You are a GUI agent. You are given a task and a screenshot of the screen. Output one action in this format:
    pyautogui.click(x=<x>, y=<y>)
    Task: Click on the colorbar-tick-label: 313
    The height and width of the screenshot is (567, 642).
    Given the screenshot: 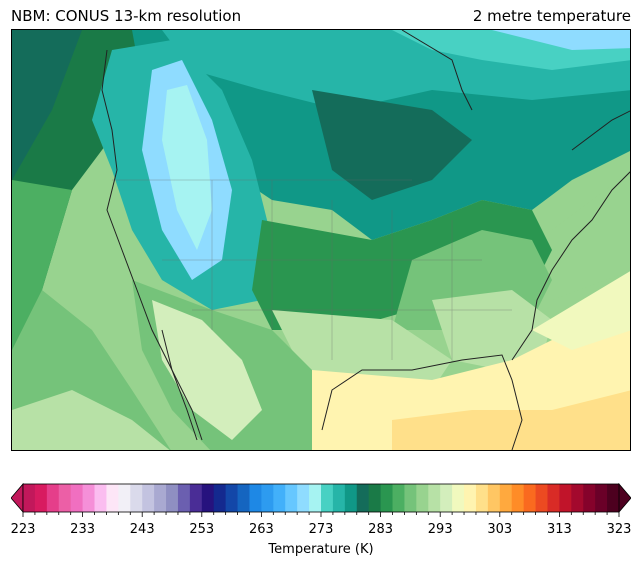 What is the action you would take?
    pyautogui.click(x=559, y=529)
    